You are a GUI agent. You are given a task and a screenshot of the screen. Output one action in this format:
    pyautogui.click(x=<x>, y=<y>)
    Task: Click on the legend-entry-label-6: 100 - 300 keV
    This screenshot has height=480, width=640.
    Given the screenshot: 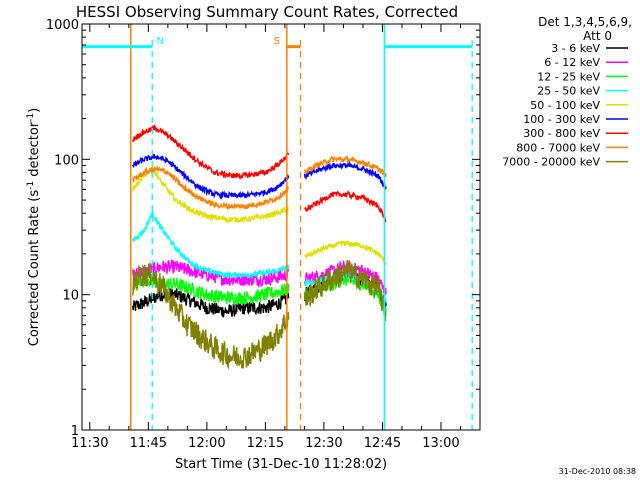 What is the action you would take?
    pyautogui.click(x=561, y=119)
    